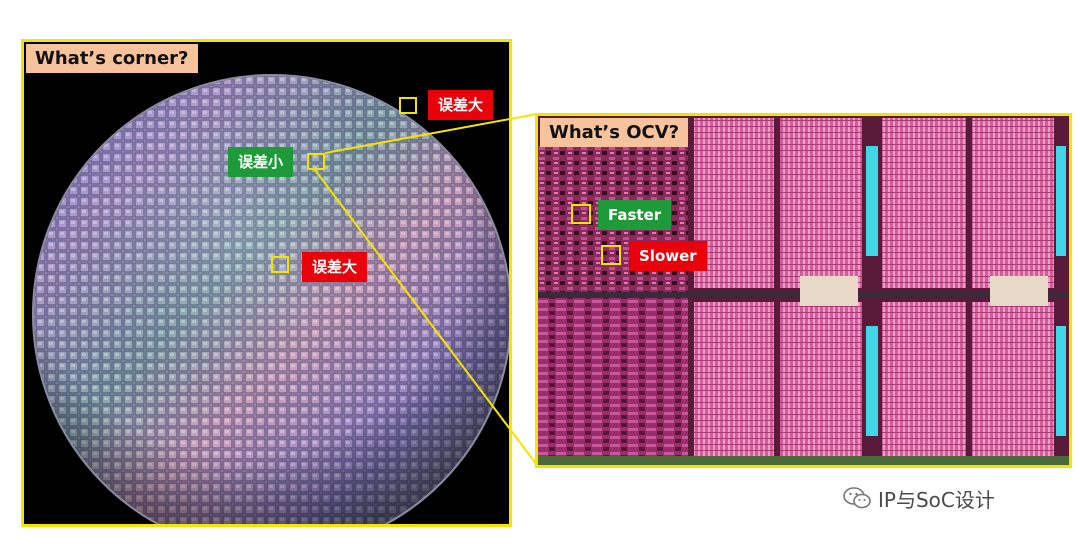 The image size is (1080, 545). Describe the element at coordinates (408, 105) in the screenshot. I see `wafer-edge-marker` at that location.